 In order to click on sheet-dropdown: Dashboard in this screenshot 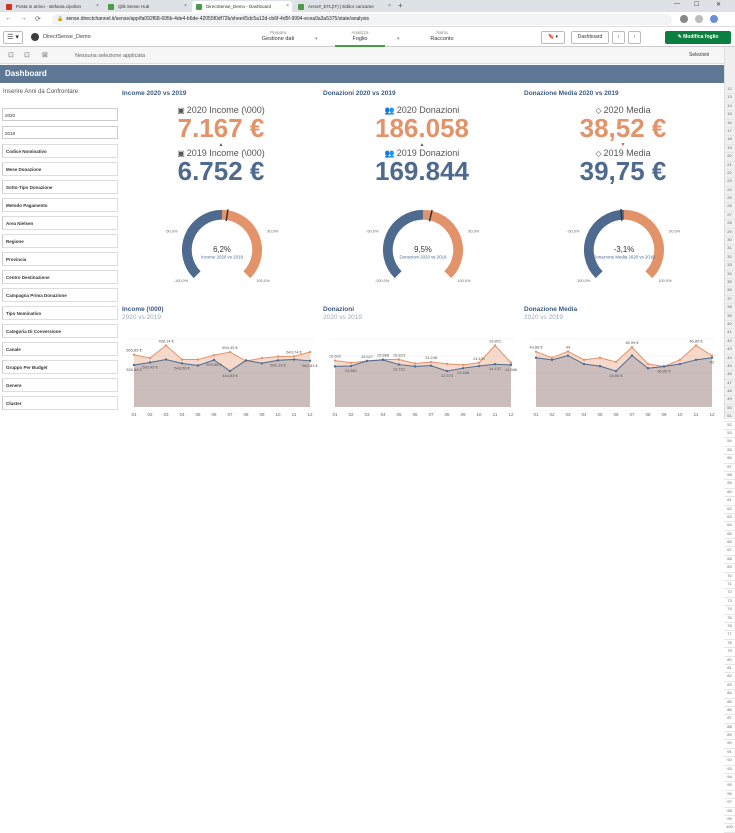, I will do `click(590, 37)`.